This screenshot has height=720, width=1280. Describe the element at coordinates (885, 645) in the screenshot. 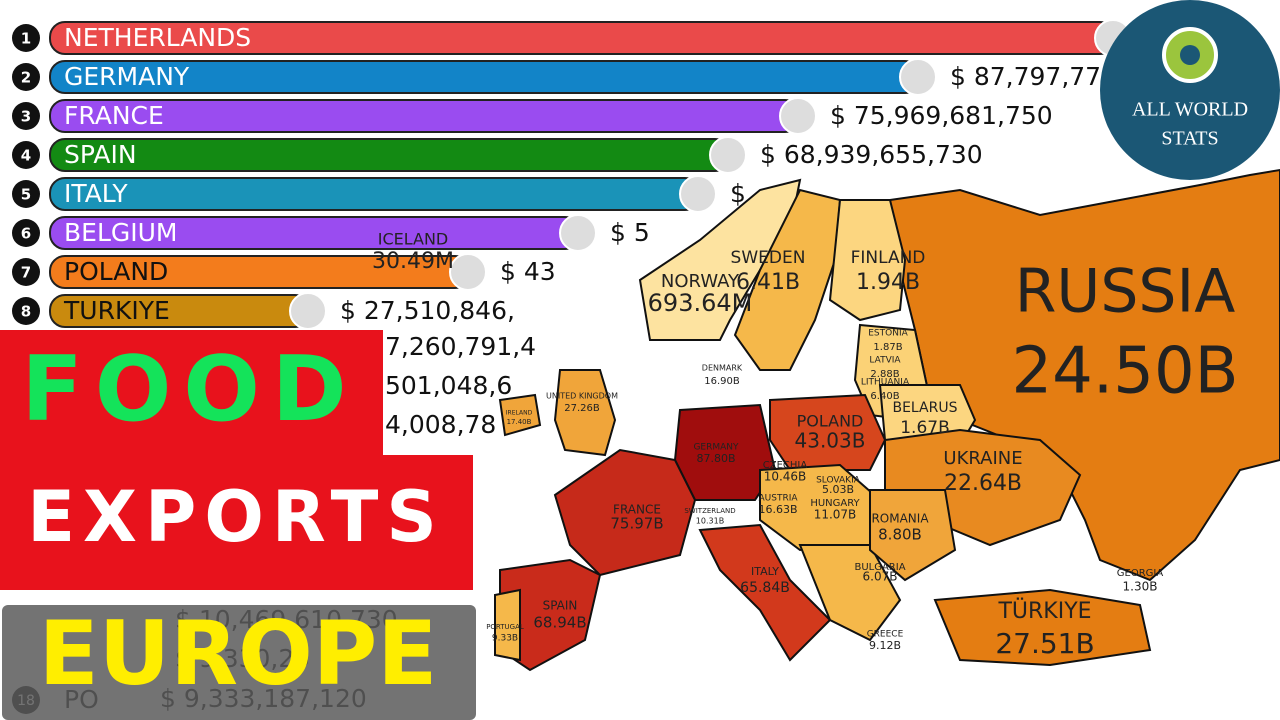

I see `country-value: 9.12B` at that location.